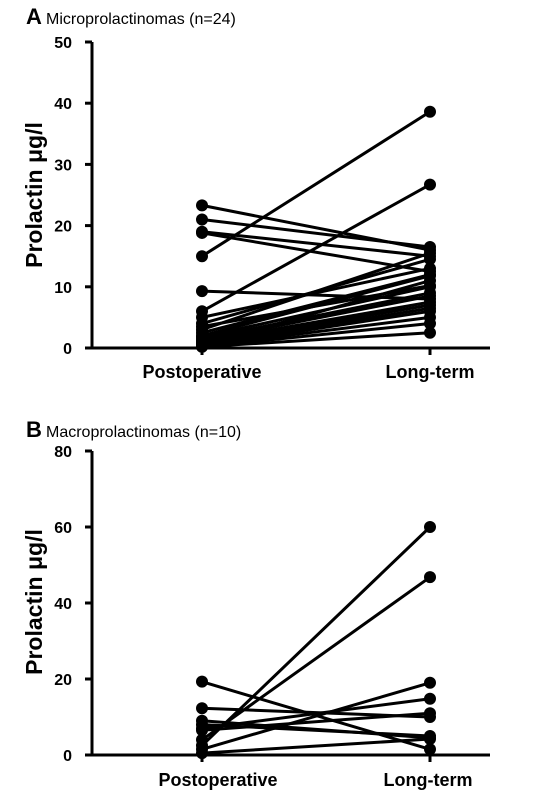 This screenshot has width=543, height=796. Describe the element at coordinates (67, 349) in the screenshot. I see `panel-a-y-tick-label: 0` at that location.